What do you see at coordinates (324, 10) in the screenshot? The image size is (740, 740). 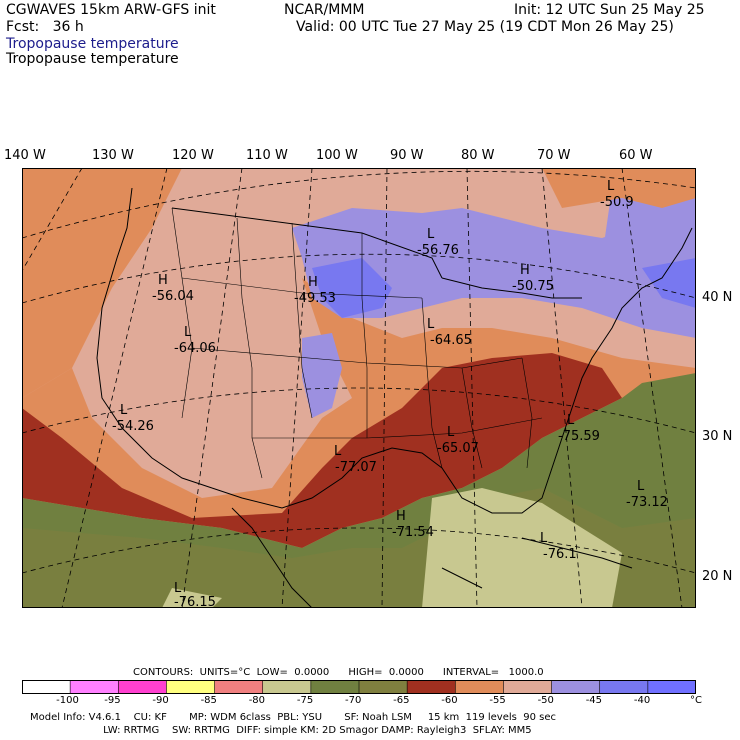 I see `organization-label: NCAR/MMM` at bounding box center [324, 10].